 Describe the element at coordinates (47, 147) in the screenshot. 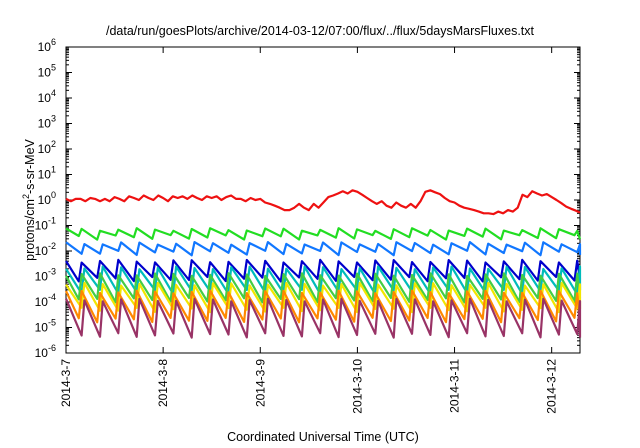

I see `y-tick-label: 10²` at that location.